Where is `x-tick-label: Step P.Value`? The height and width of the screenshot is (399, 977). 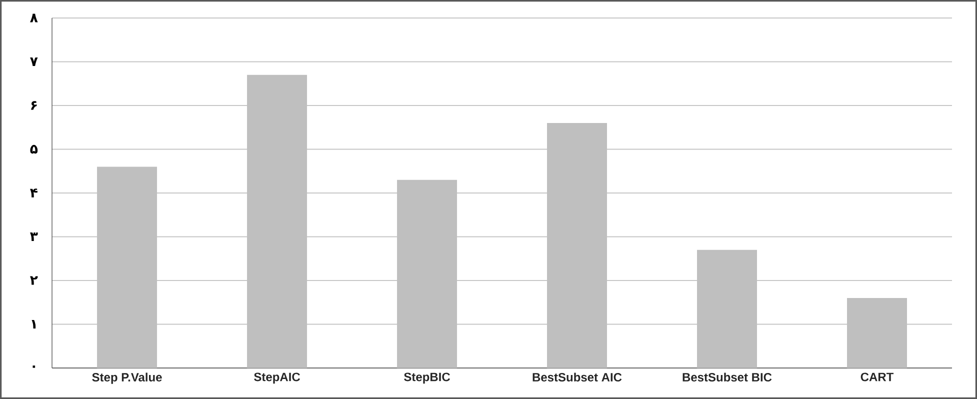
x-tick-label: Step P.Value is located at coordinates (127, 378).